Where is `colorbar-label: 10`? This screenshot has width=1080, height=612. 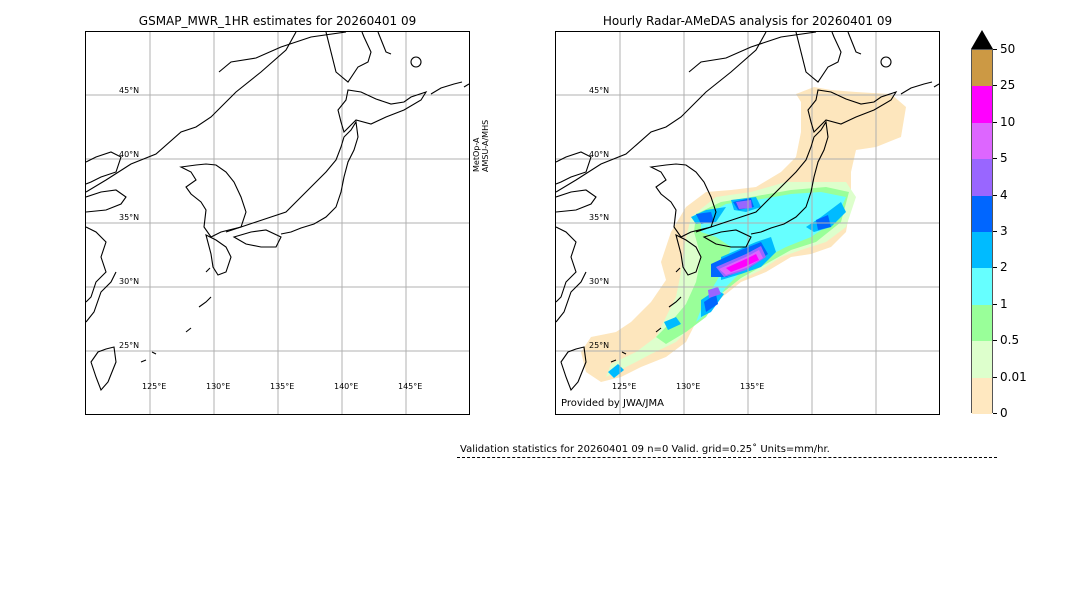
colorbar-label: 10 is located at coordinates (1008, 122).